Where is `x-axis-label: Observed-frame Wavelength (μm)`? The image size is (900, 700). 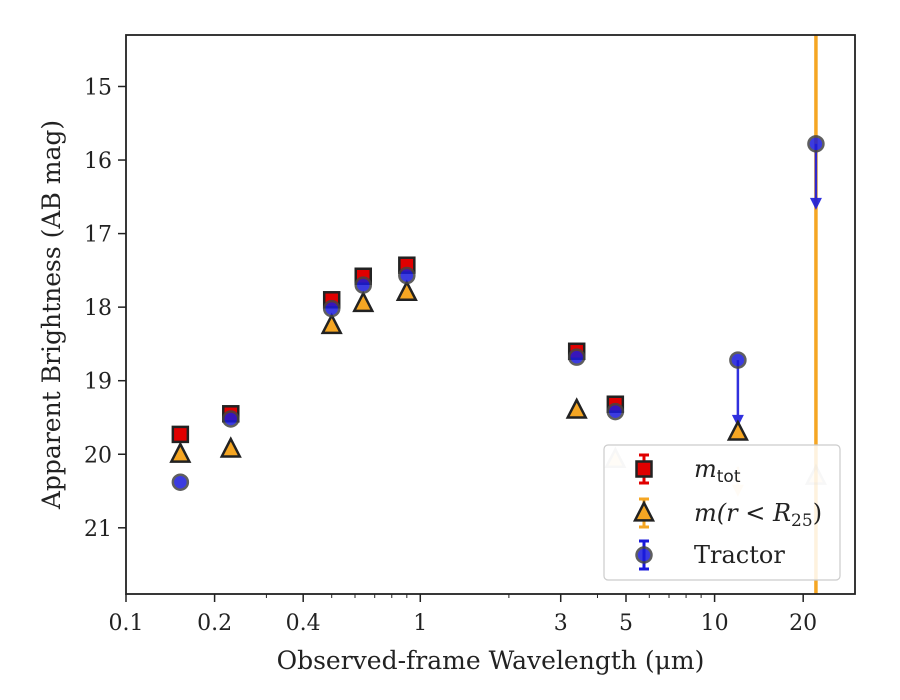
x-axis-label: Observed-frame Wavelength (μm) is located at coordinates (491, 660).